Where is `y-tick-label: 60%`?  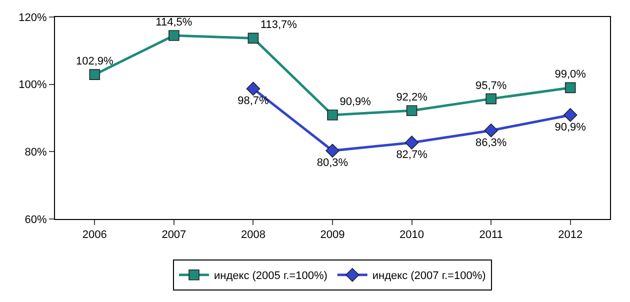 y-tick-label: 60% is located at coordinates (36, 220).